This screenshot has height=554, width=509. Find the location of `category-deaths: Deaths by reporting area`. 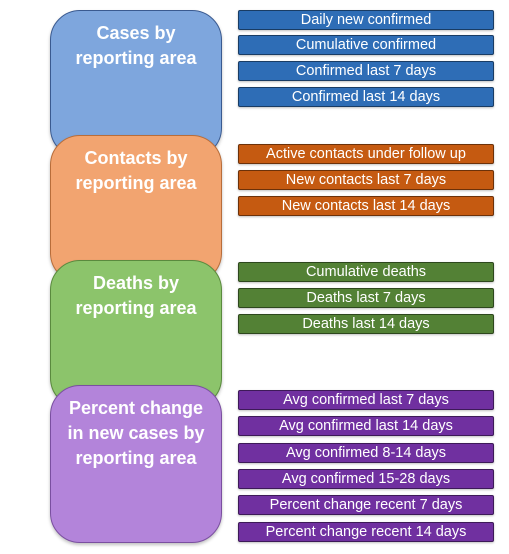

category-deaths: Deaths by reporting area is located at coordinates (136, 334).